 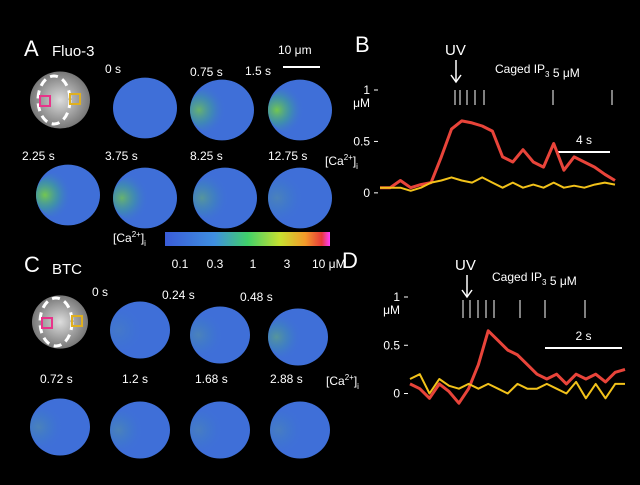 What do you see at coordinates (253, 264) in the screenshot?
I see `colorbar-tick: 1` at bounding box center [253, 264].